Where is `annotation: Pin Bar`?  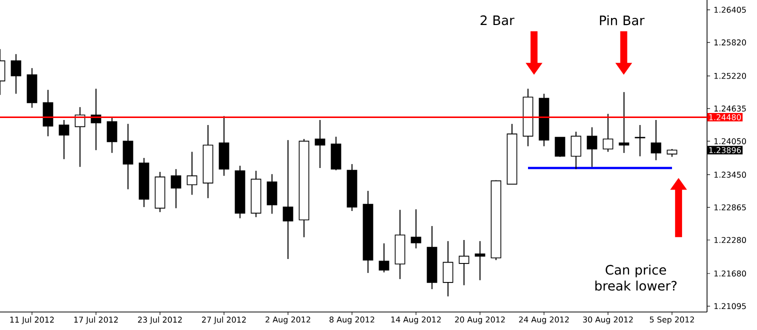 annotation: Pin Bar is located at coordinates (622, 20).